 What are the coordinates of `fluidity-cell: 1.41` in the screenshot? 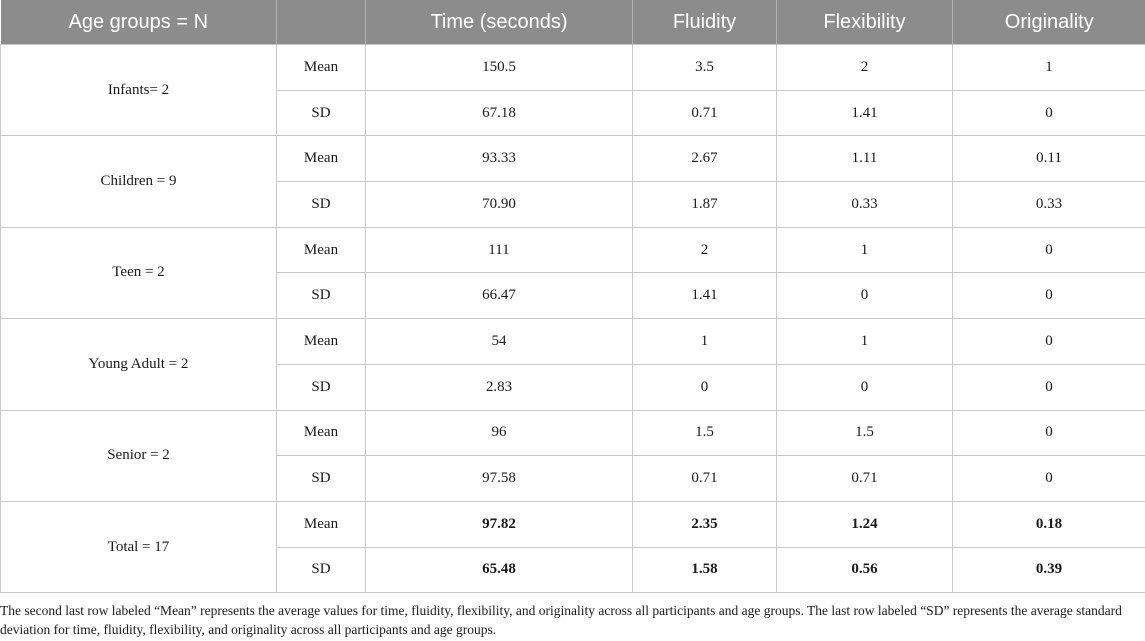 It's located at (704, 296).